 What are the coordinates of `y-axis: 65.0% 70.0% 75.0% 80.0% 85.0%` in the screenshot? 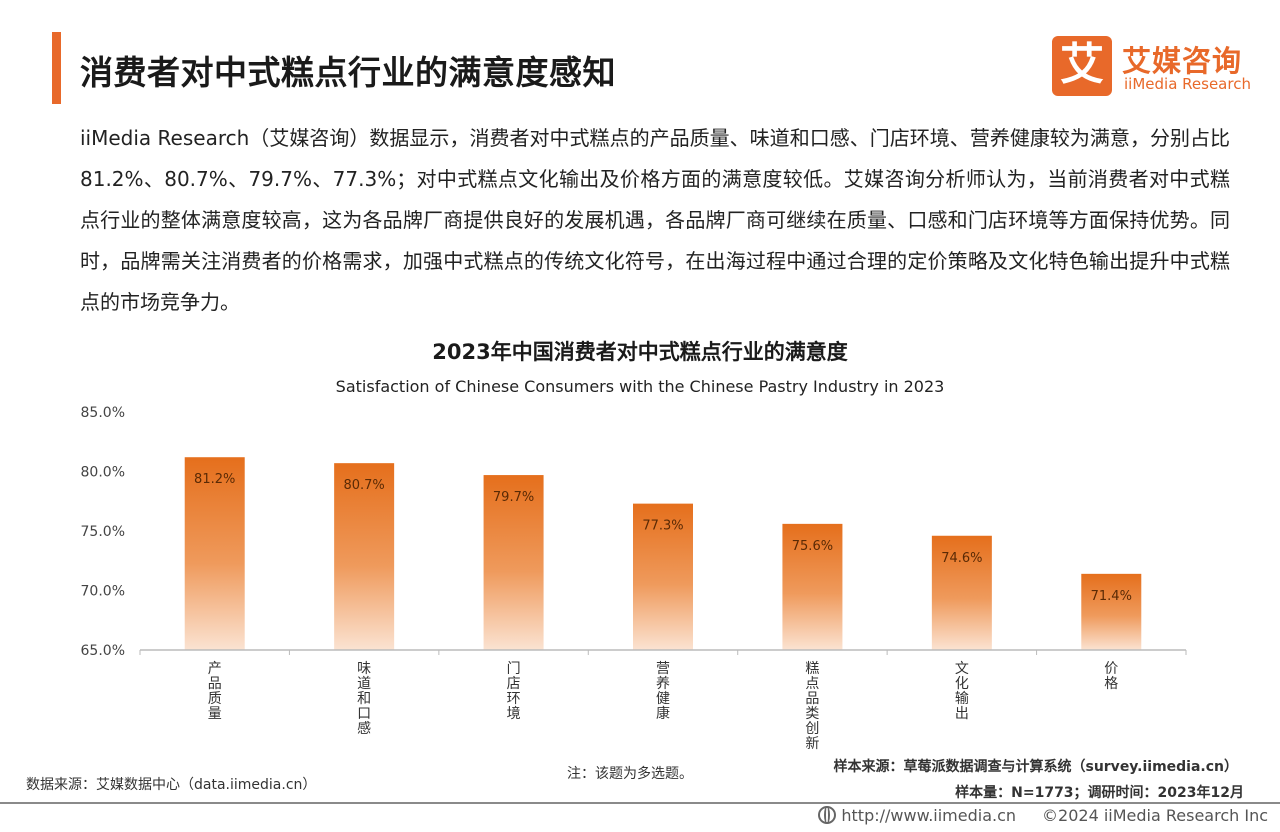 It's located at (103, 532).